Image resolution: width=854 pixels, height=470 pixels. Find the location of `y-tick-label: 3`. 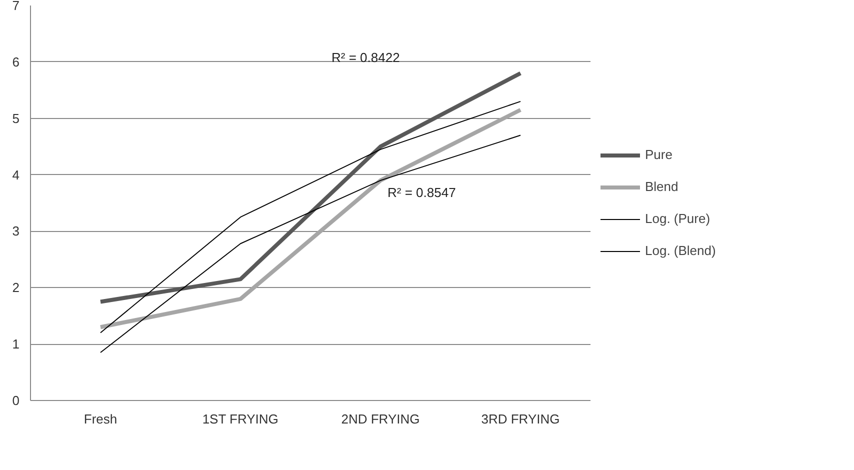

y-tick-label: 3 is located at coordinates (16, 231).